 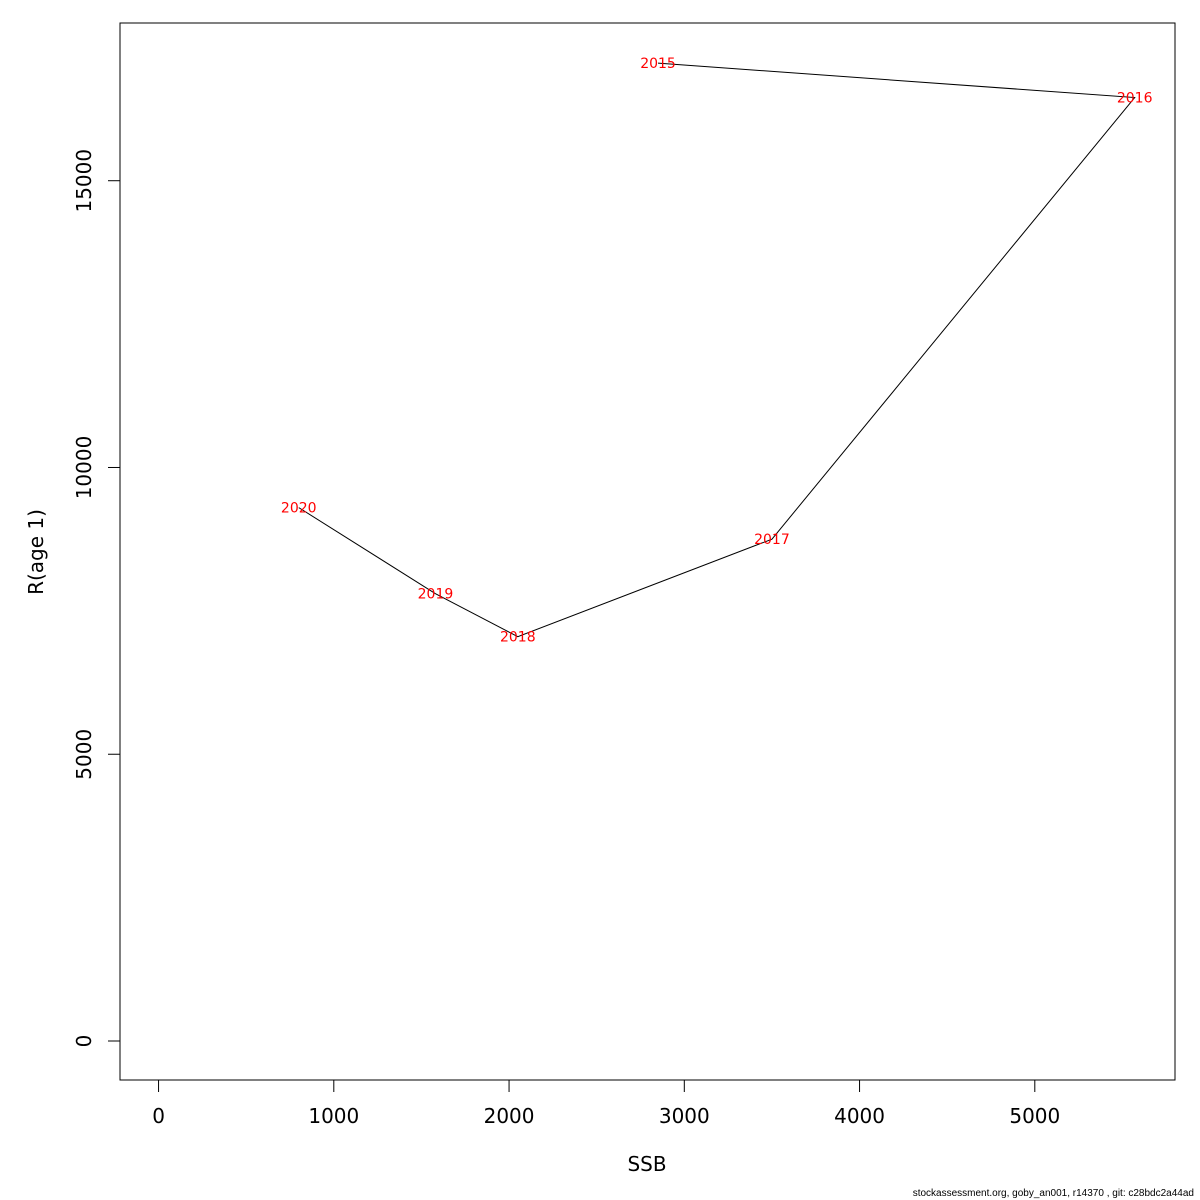 I want to click on point-label-2018: 2018, so click(x=518, y=638).